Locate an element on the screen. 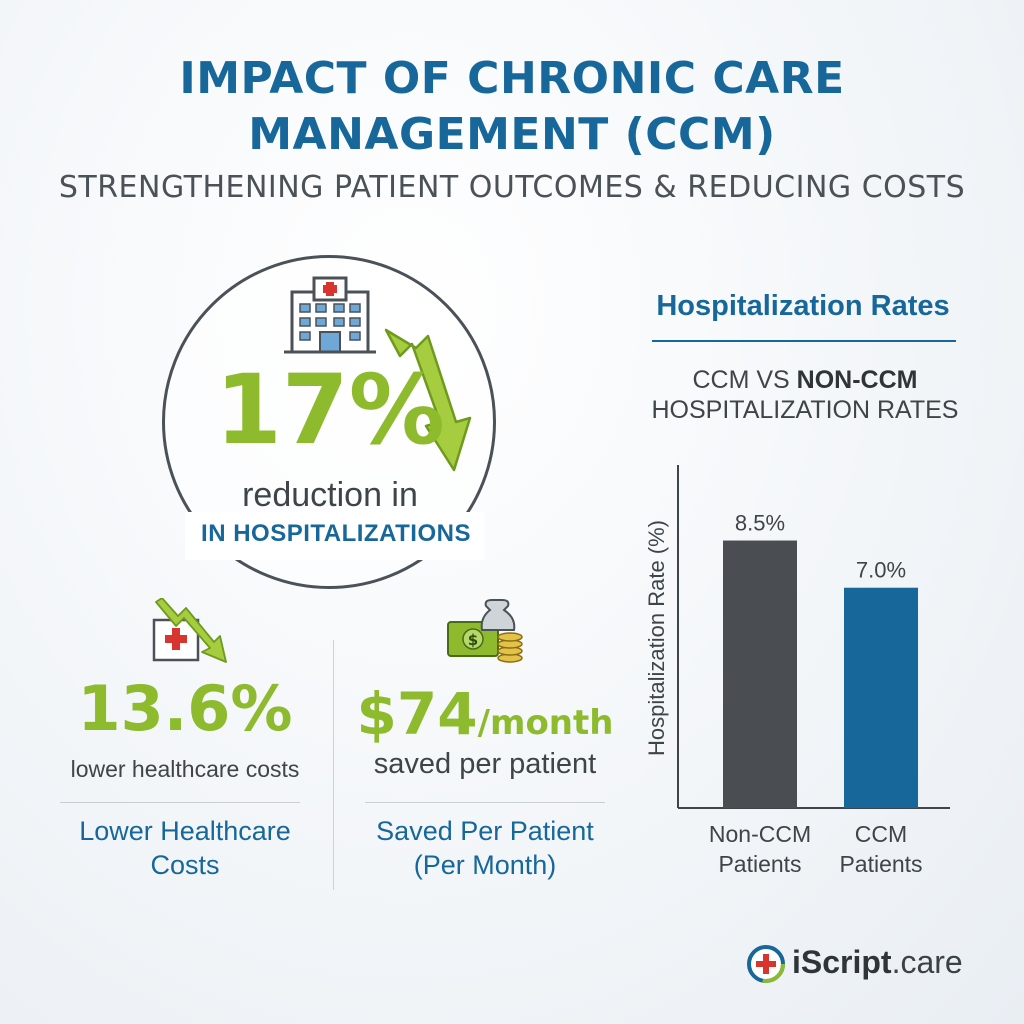  savings-stat-label: Saved Per Patient (Per Month) is located at coordinates (485, 848).